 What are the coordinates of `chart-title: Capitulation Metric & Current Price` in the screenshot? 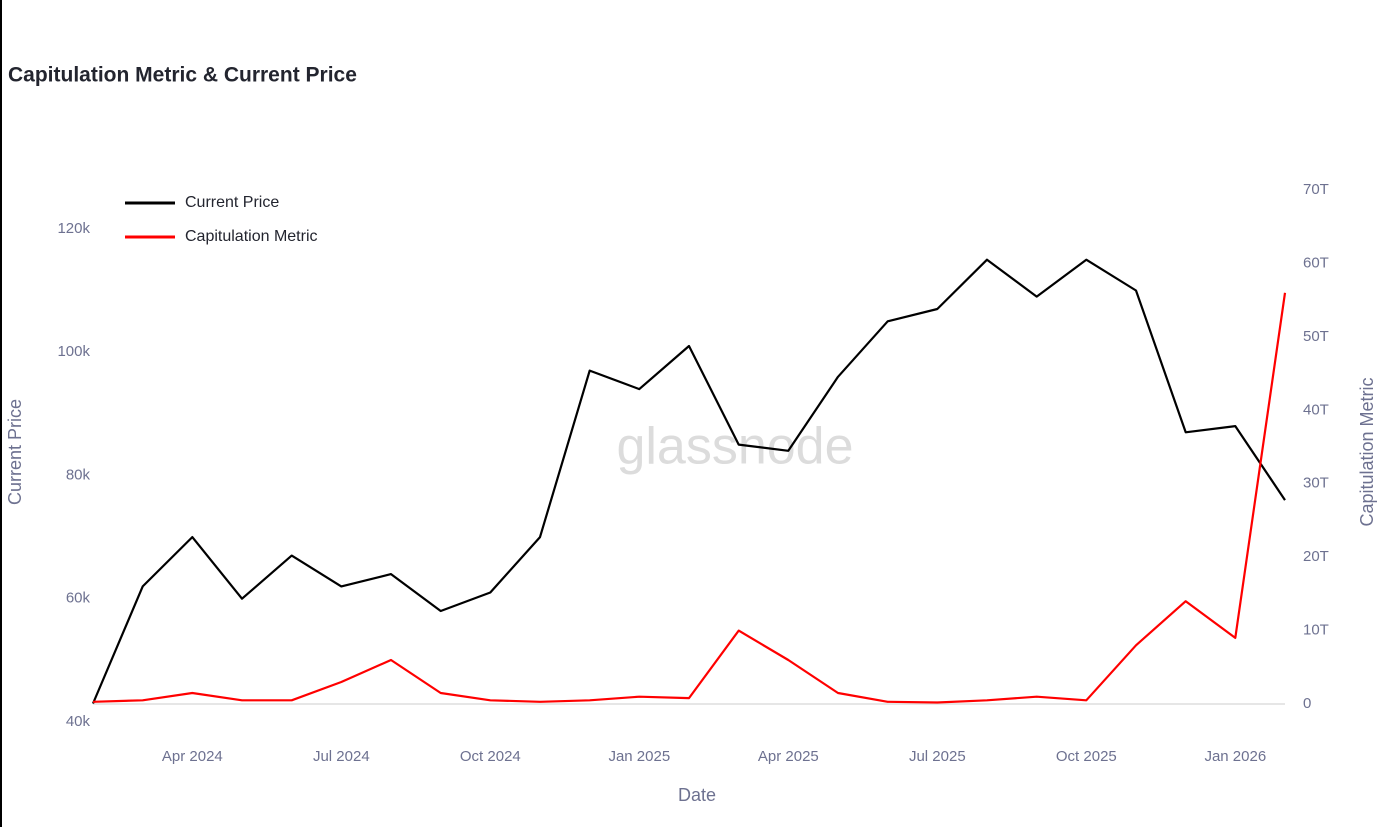 It's located at (182, 75).